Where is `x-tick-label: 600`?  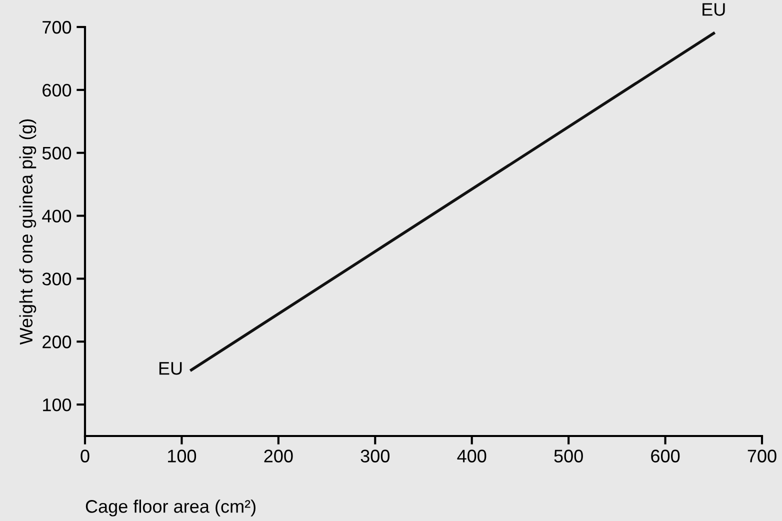
x-tick-label: 600 is located at coordinates (665, 456).